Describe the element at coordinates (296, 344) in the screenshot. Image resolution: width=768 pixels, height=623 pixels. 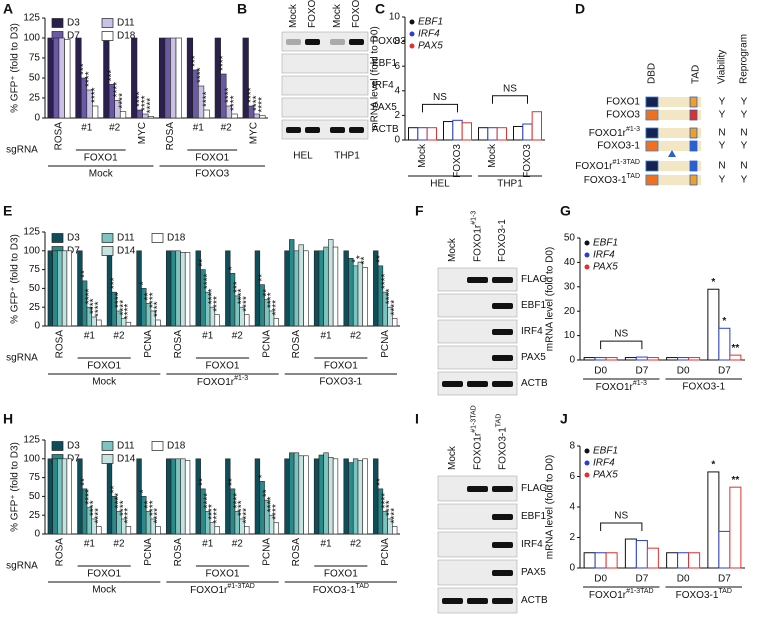
I see `x-tick-label: ROSA` at that location.